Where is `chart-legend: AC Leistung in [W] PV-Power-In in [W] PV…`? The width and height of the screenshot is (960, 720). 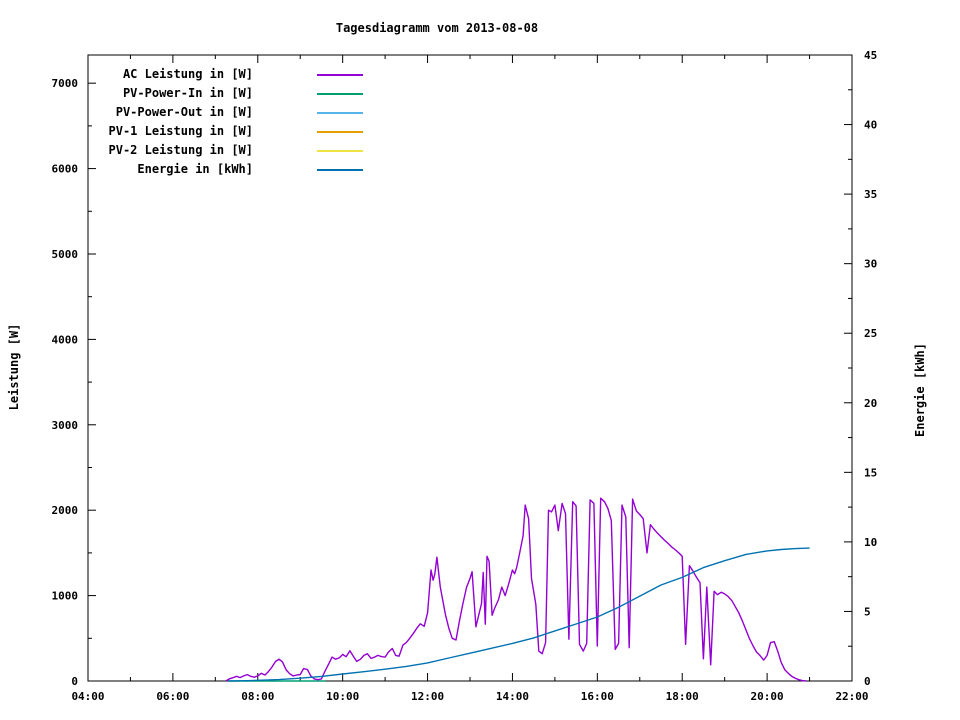 chart-legend: AC Leistung in [W] PV-Power-In in [W] PV… is located at coordinates (215, 121).